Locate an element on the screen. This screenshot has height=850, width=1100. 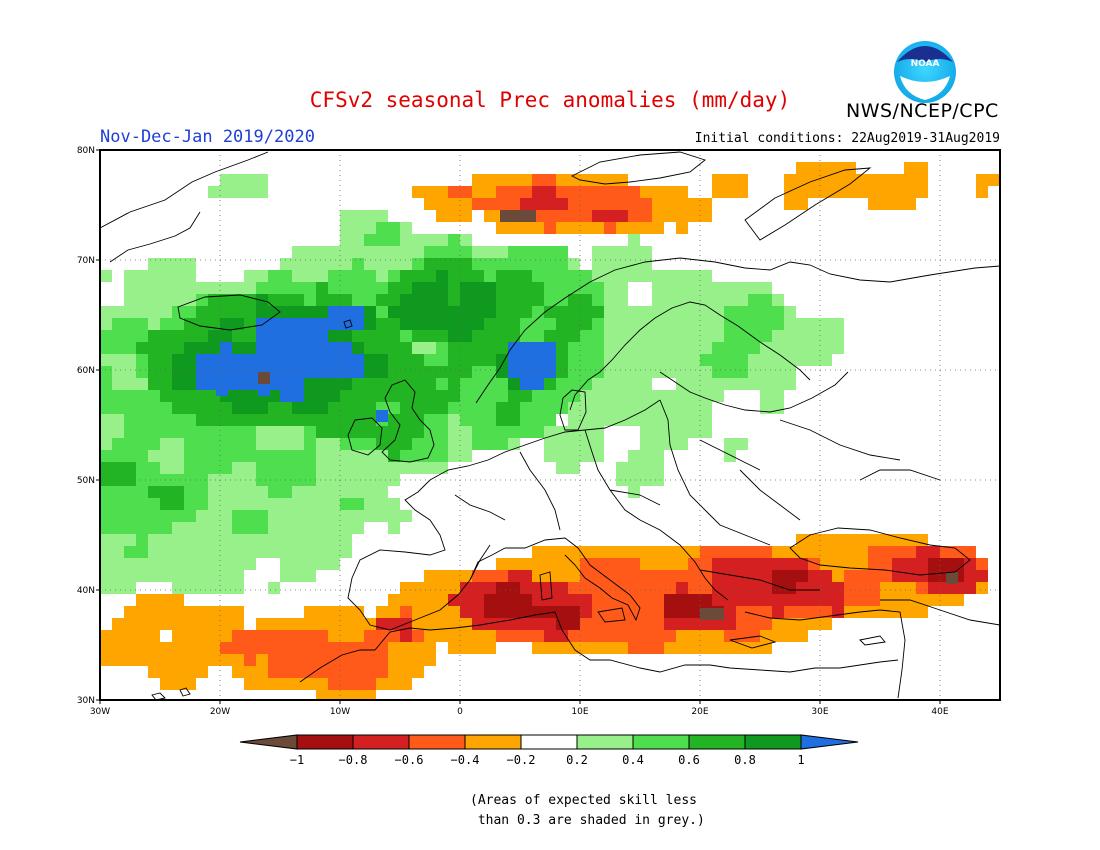
lon-tick-label: 30W is located at coordinates (100, 712).